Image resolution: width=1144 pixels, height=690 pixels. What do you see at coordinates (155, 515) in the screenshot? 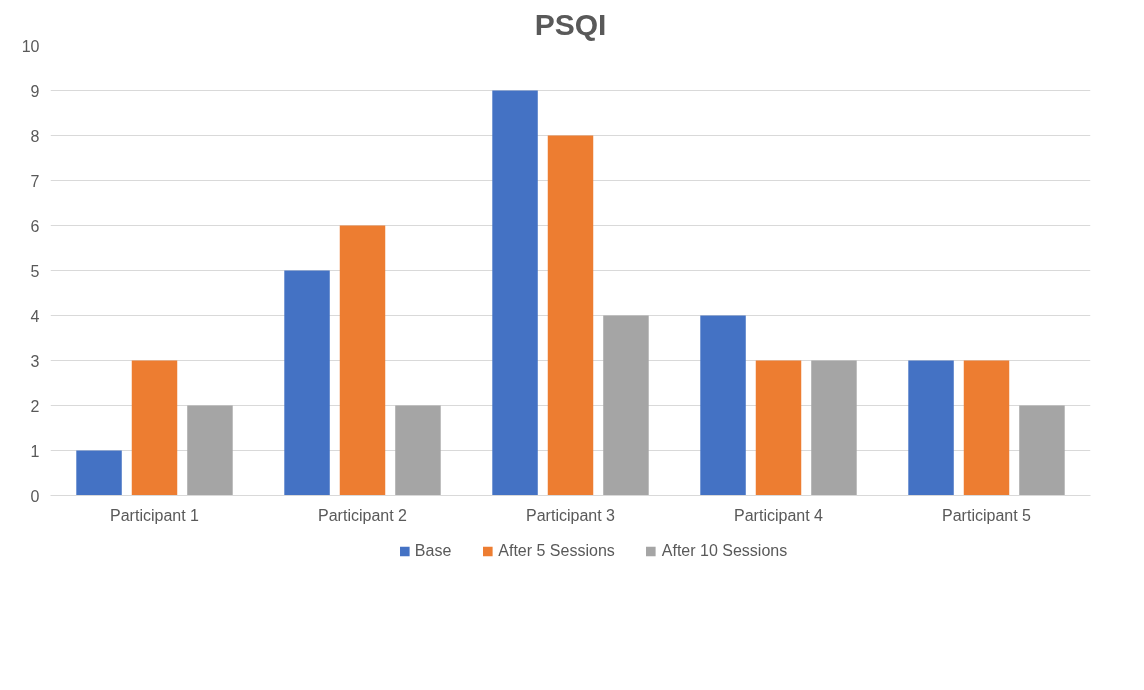
I see `x-tick-label: Participant 1` at bounding box center [155, 515].